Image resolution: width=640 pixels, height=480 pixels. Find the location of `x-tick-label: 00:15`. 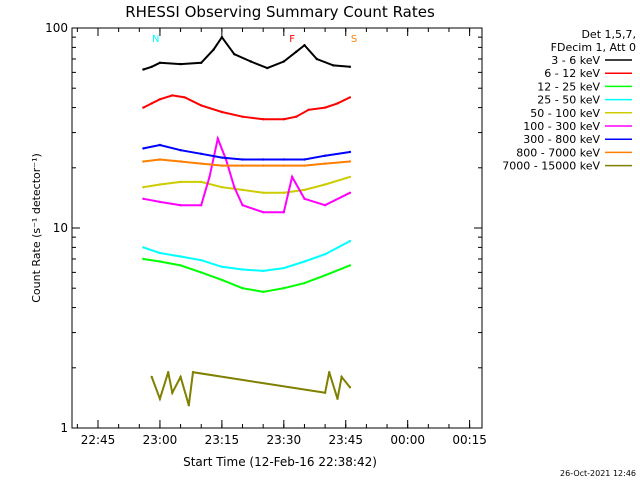

x-tick-label: 00:15 is located at coordinates (469, 440).